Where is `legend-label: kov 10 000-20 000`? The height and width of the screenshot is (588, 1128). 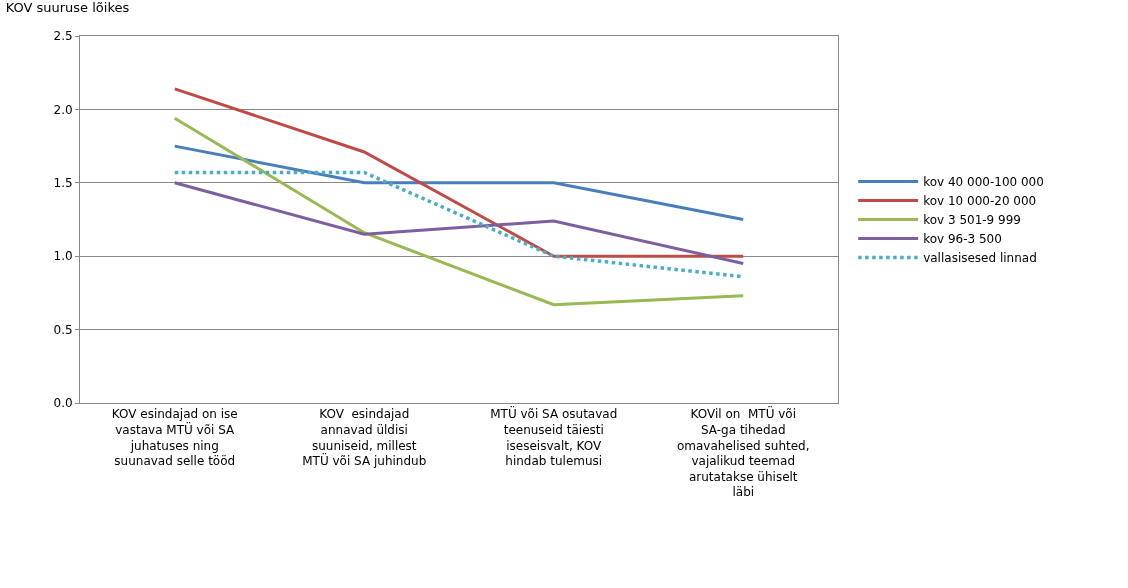 legend-label: kov 10 000-20 000 is located at coordinates (980, 201).